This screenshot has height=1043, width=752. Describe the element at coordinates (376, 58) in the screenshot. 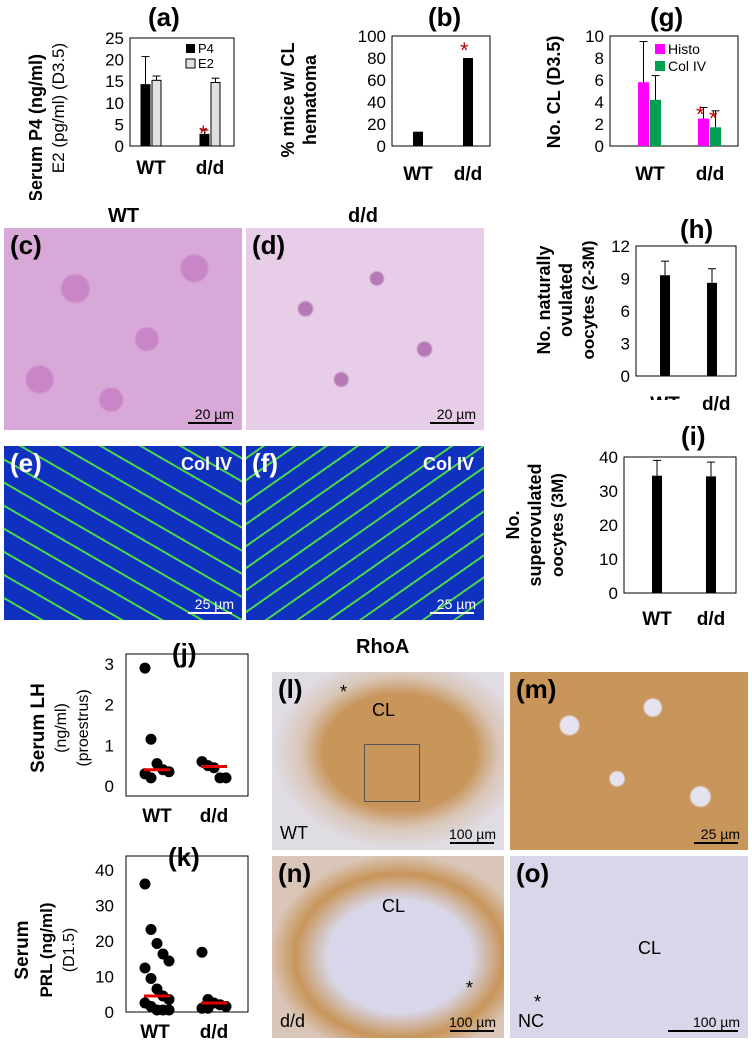

I see `ytick-label: 80` at that location.